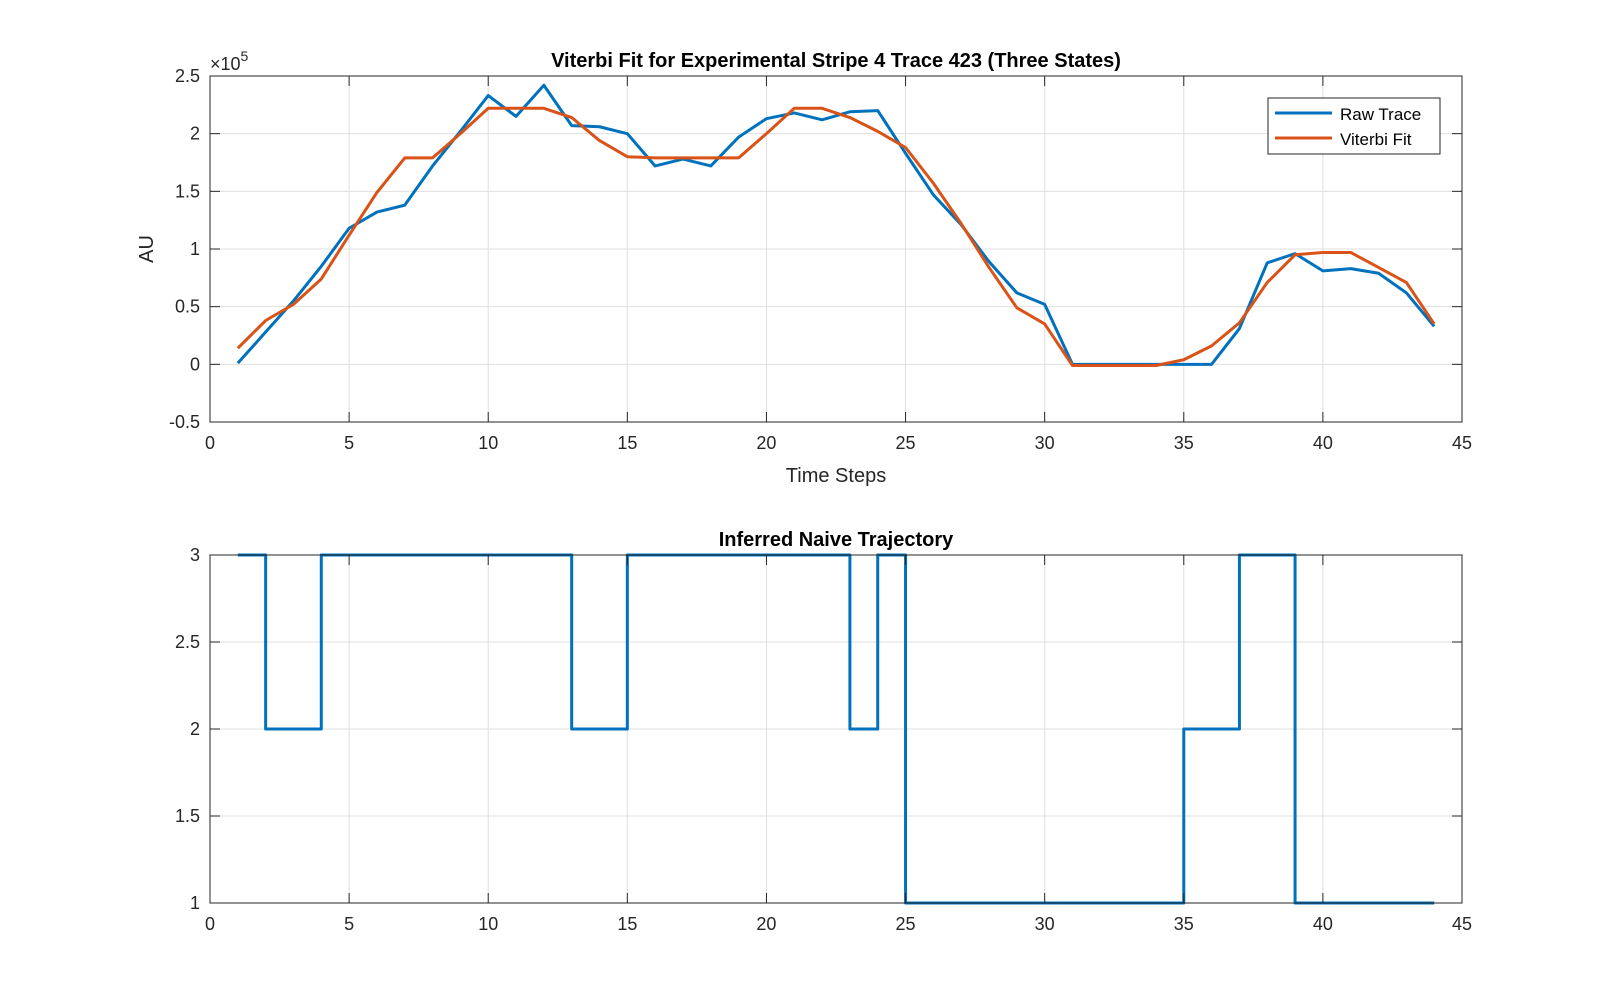 This screenshot has width=1601, height=1008. What do you see at coordinates (1376, 139) in the screenshot?
I see `legend-label-viterbi-fit: Viterbi Fit` at bounding box center [1376, 139].